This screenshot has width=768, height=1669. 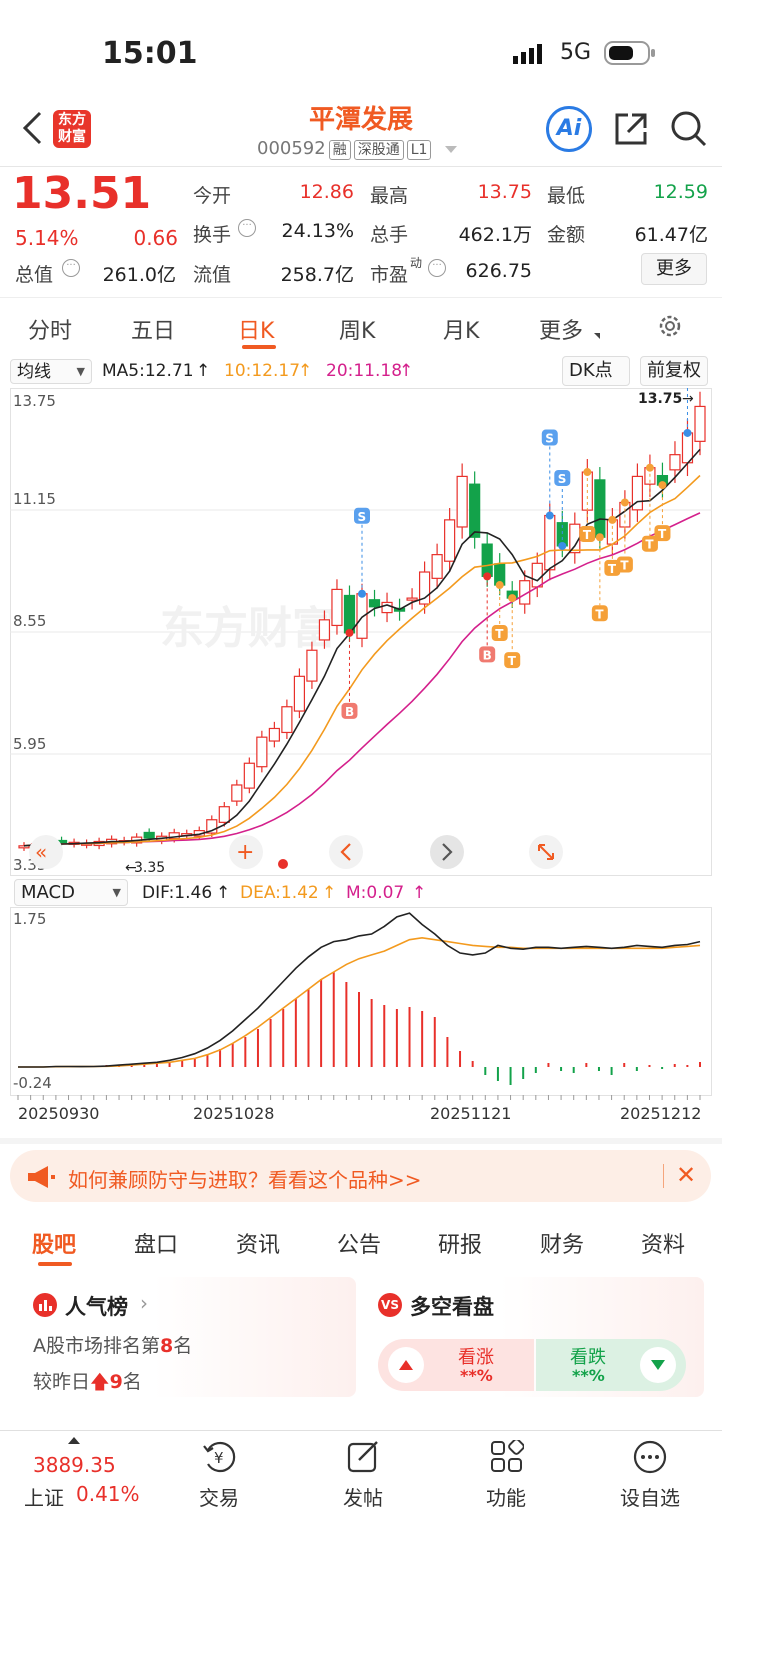 I want to click on macd-select: MACD ▼, so click(x=71, y=892).